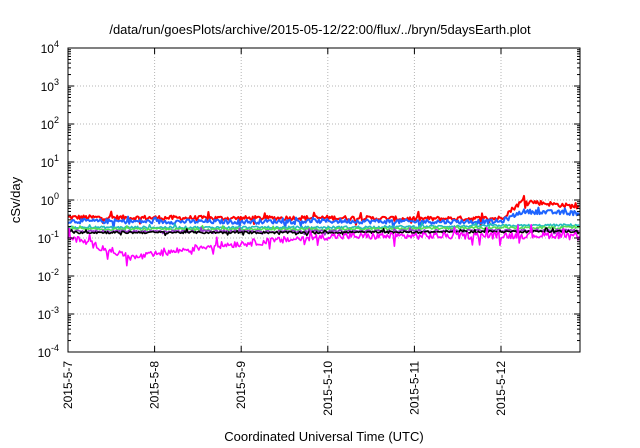  What do you see at coordinates (15, 199) in the screenshot?
I see `y-axis-label: cSv/day` at bounding box center [15, 199].